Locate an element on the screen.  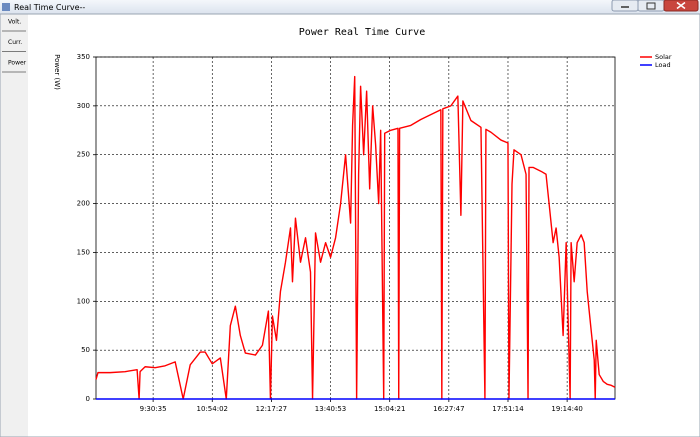
y-tick-label: 350 is located at coordinates (83, 57).